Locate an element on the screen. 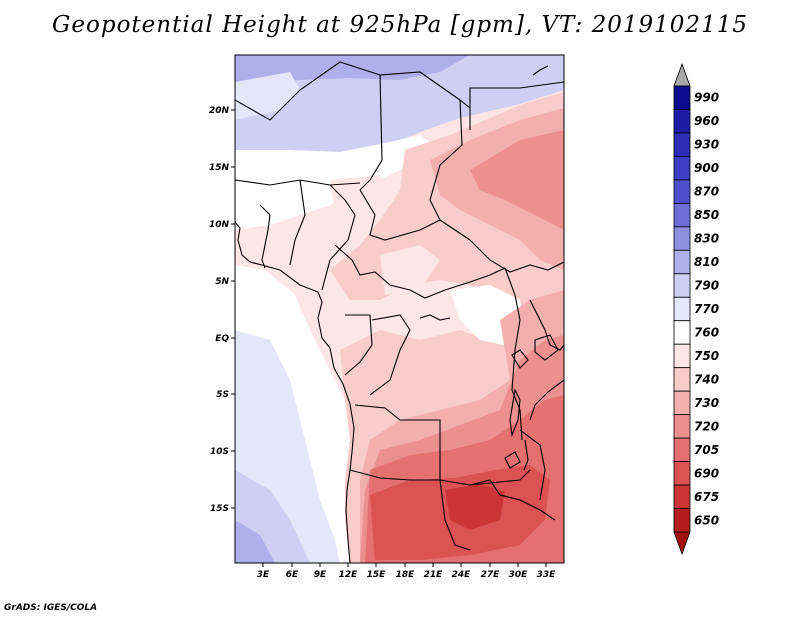 Image resolution: width=800 pixels, height=618 pixels. lake-tanganyika is located at coordinates (515, 413).